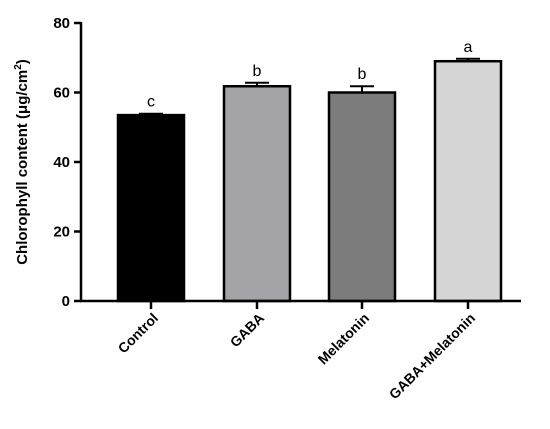  Describe the element at coordinates (432, 356) in the screenshot. I see `x-tick-label: GABA+Melatonin` at that location.